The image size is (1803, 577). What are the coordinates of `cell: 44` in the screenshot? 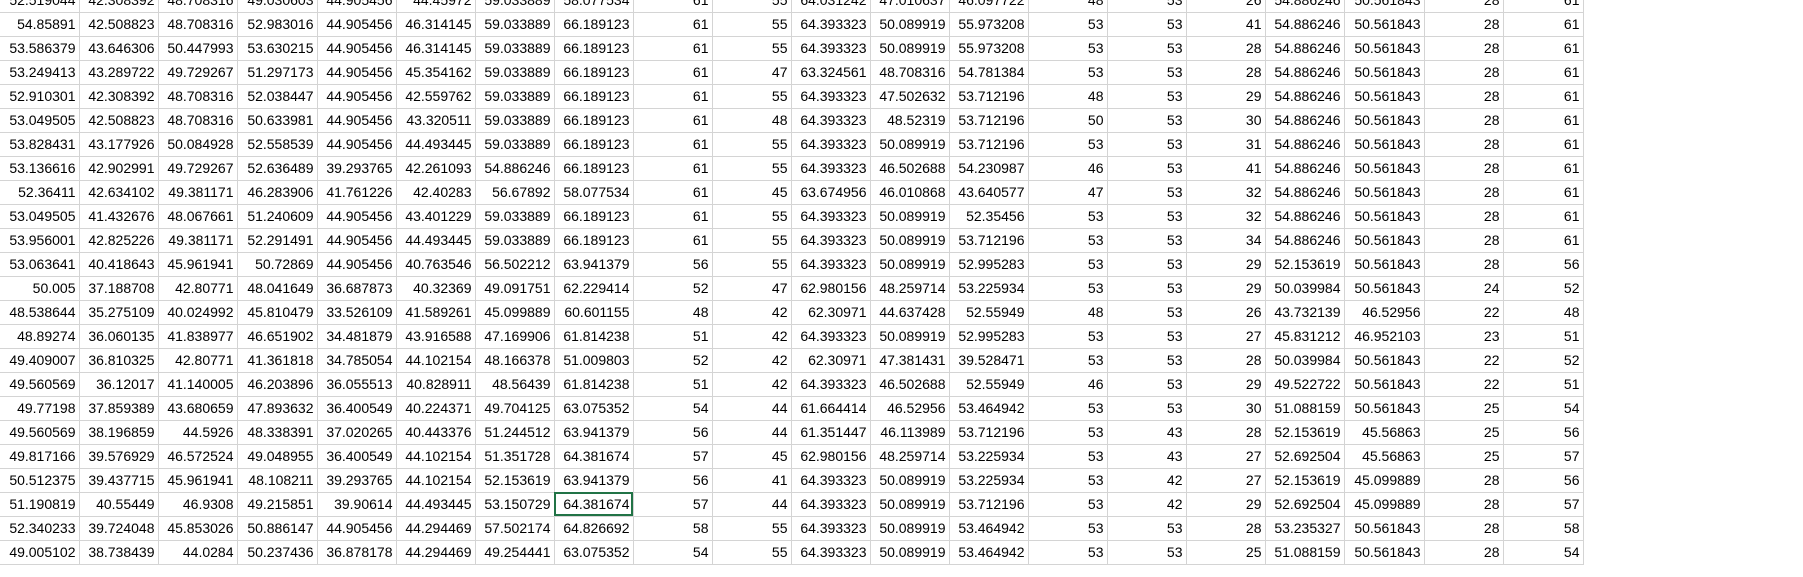 It's located at (752, 504).